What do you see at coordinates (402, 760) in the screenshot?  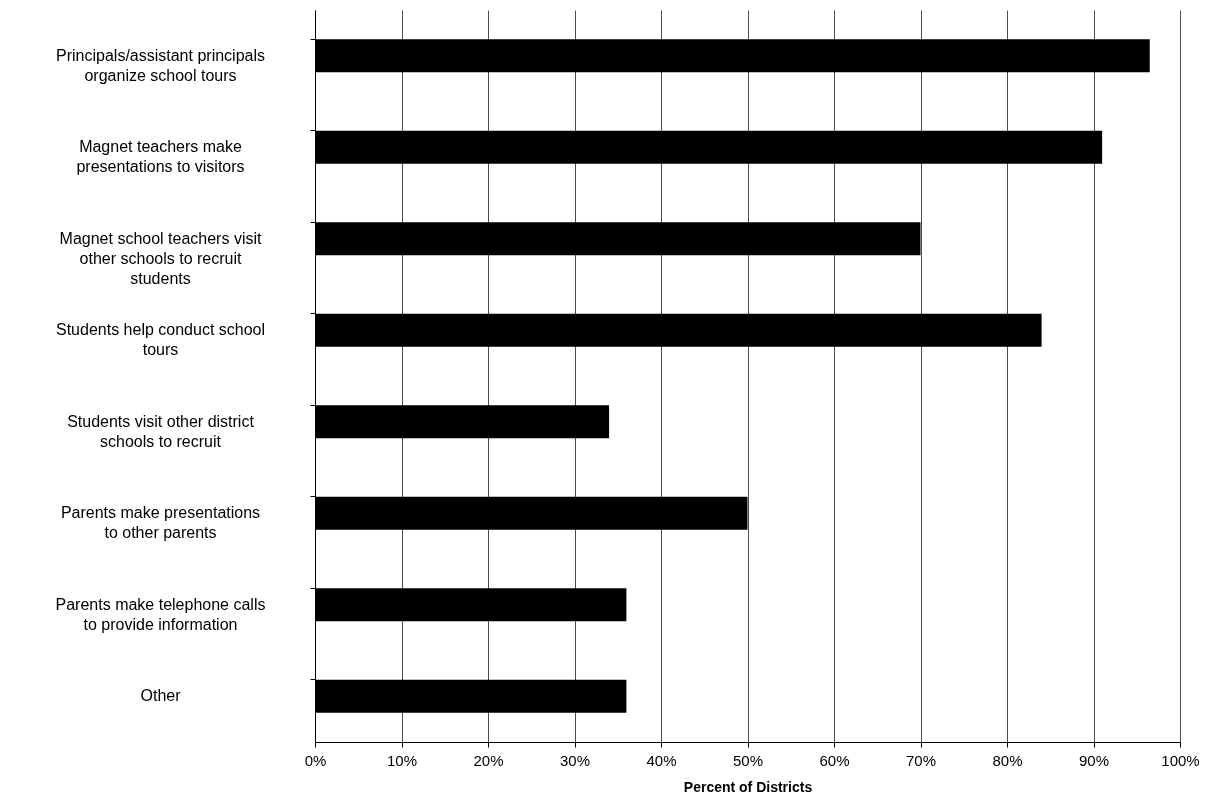 I see `x-tick-label: 10%` at bounding box center [402, 760].